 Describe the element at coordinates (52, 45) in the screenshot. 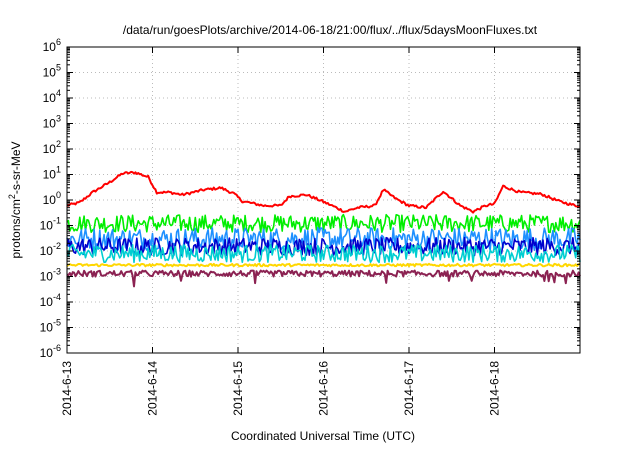

I see `y-tick-label: 10⁶` at that location.